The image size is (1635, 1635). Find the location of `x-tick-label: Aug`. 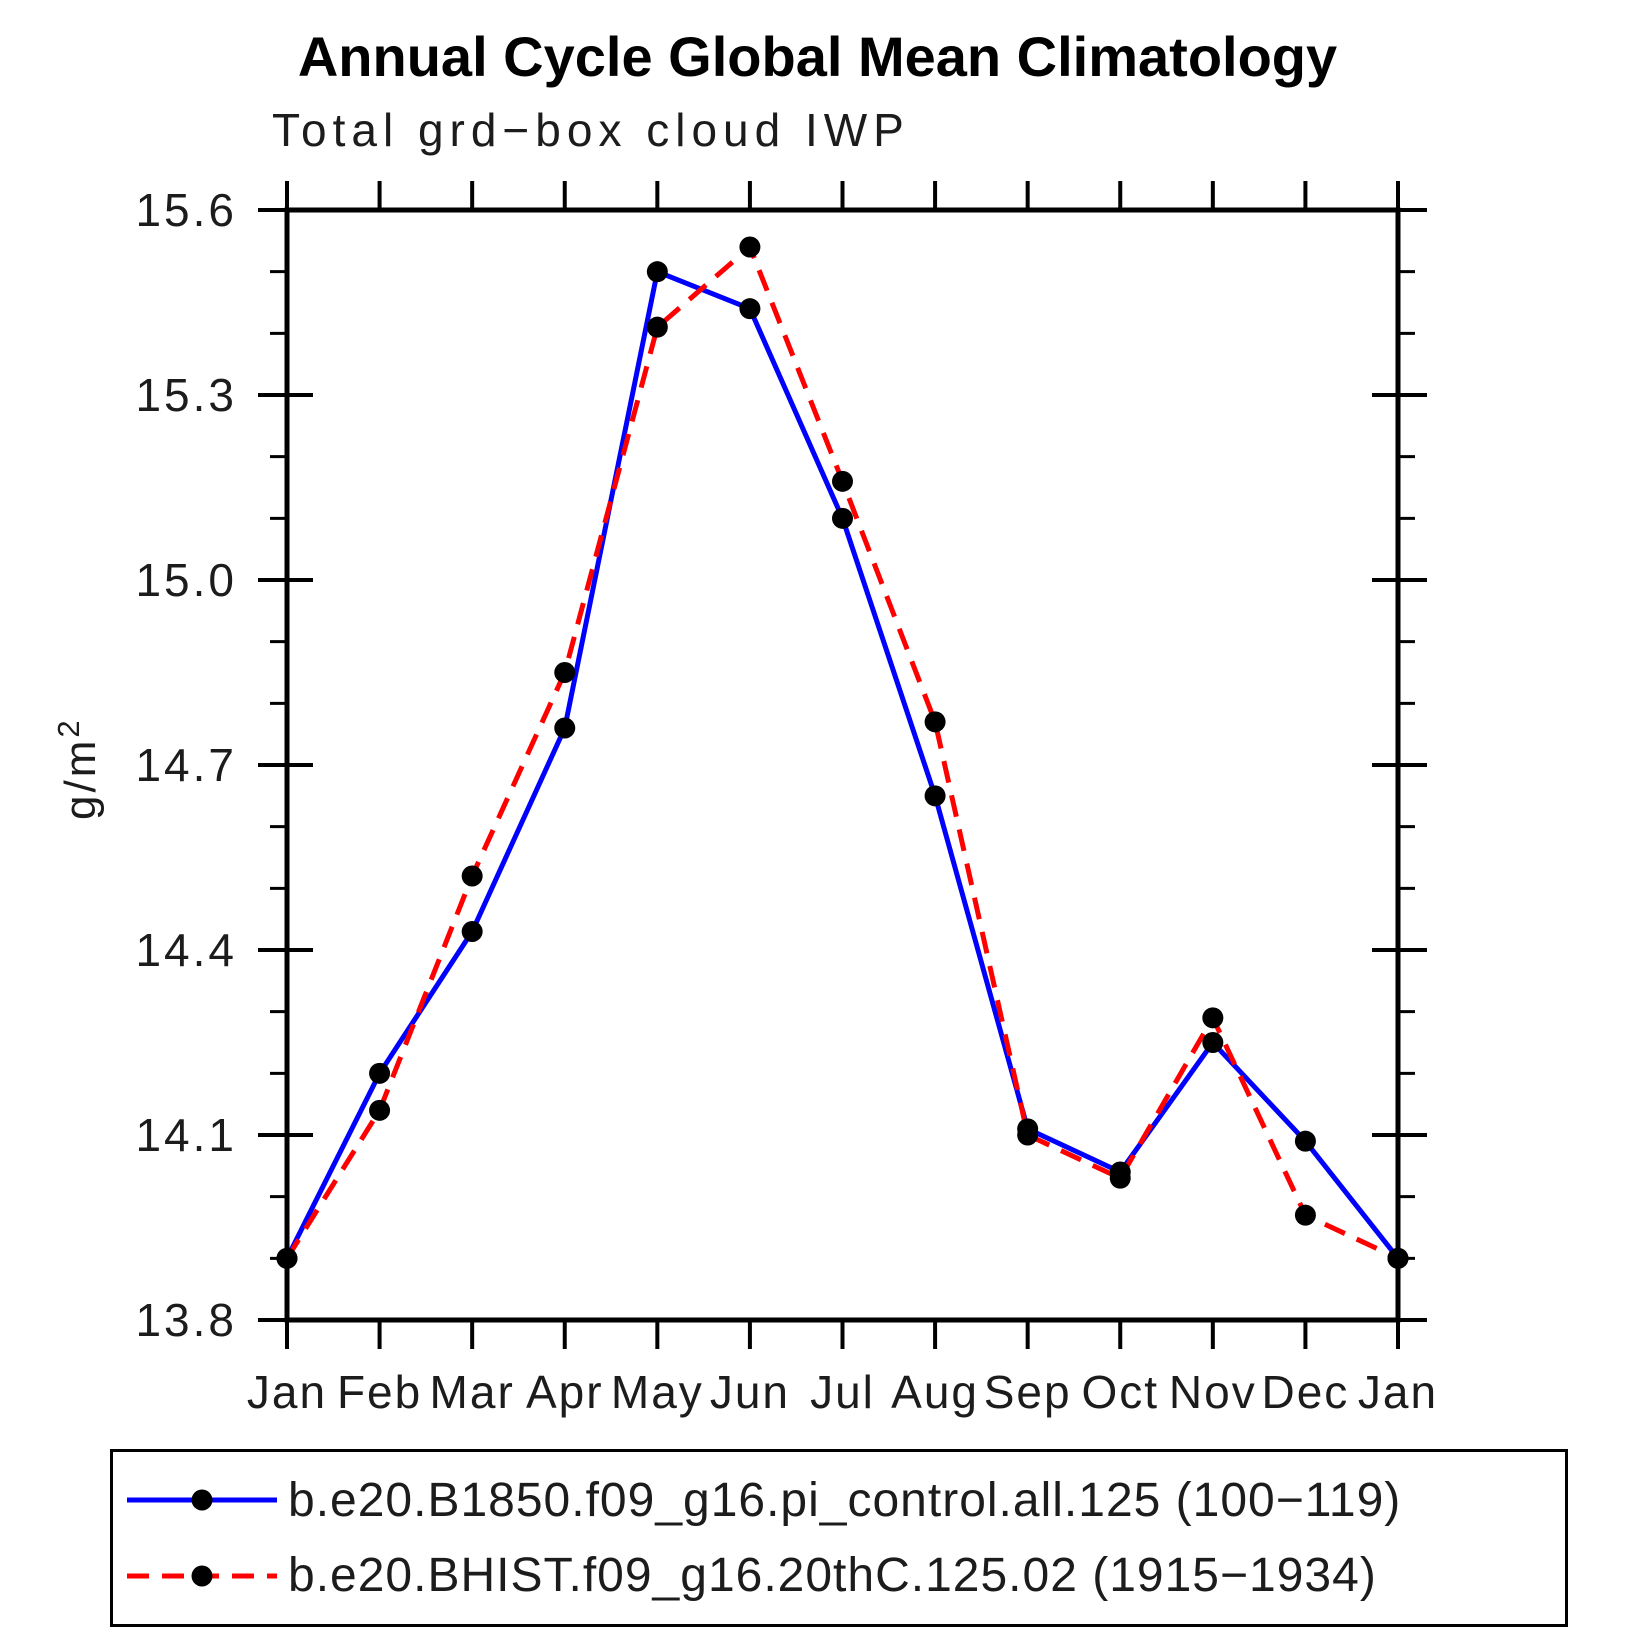

x-tick-label: Aug is located at coordinates (935, 1392).